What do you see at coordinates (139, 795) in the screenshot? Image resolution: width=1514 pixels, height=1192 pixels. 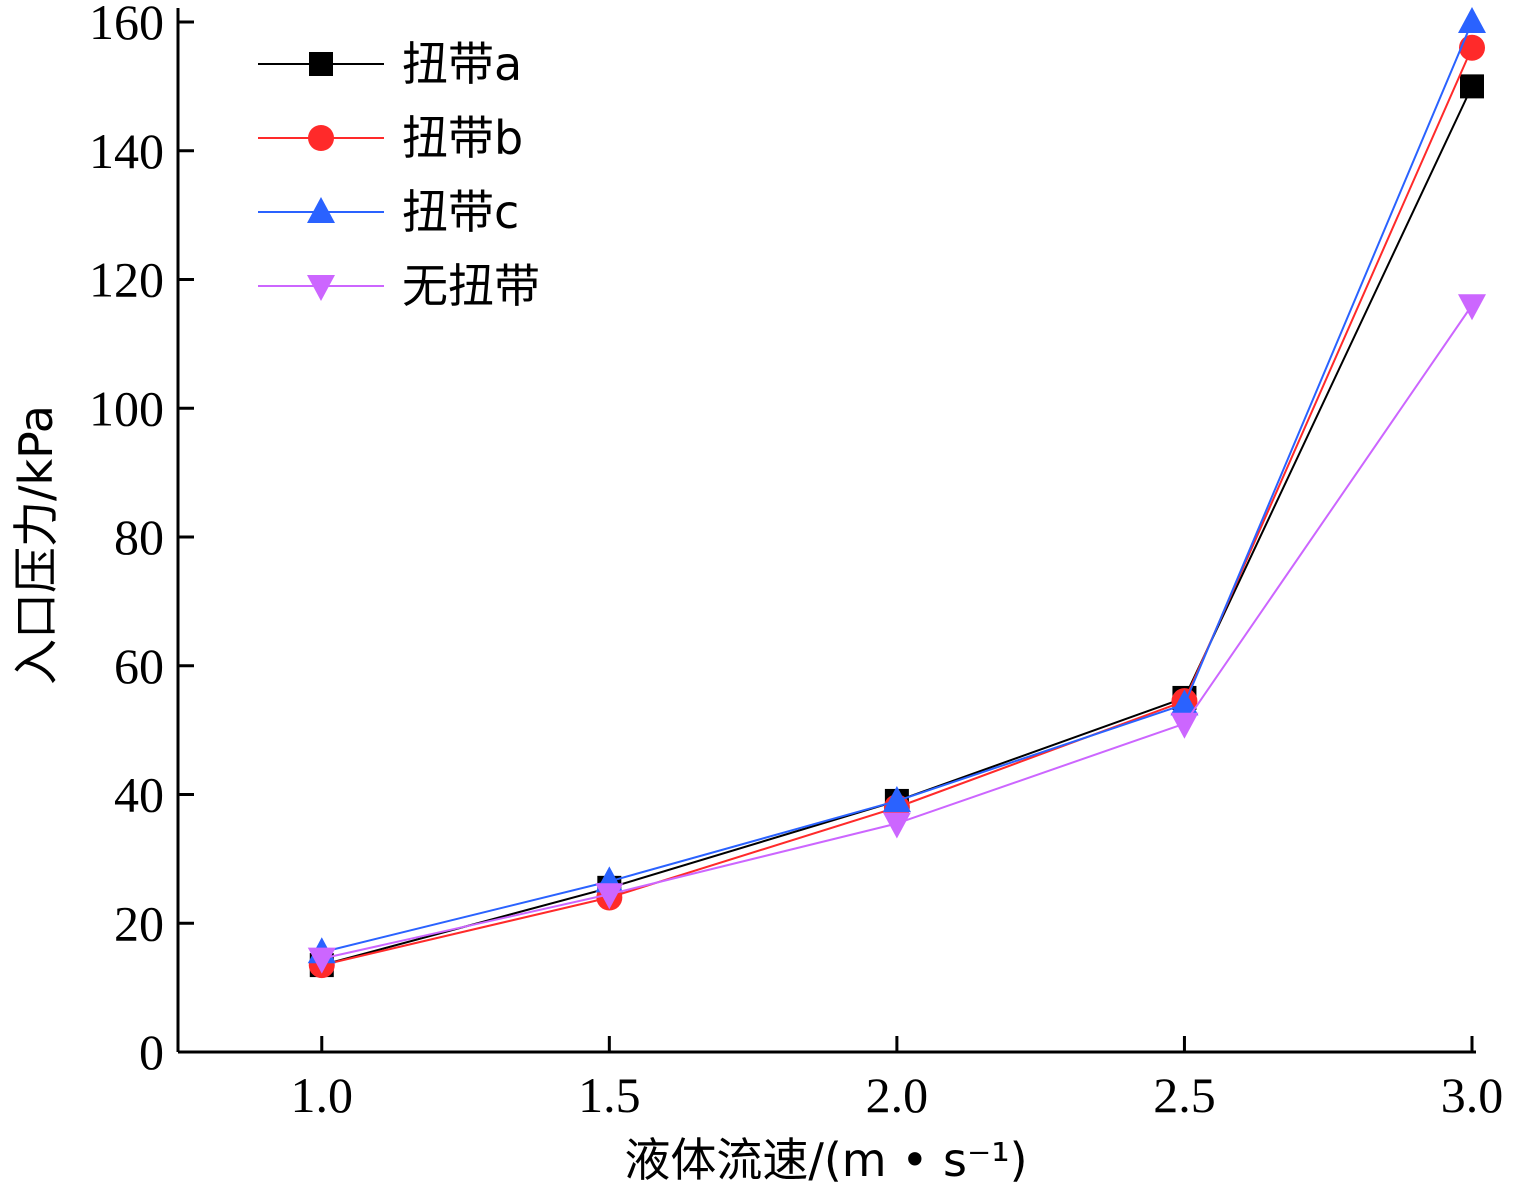 I see `y-tick-label: 40` at bounding box center [139, 795].